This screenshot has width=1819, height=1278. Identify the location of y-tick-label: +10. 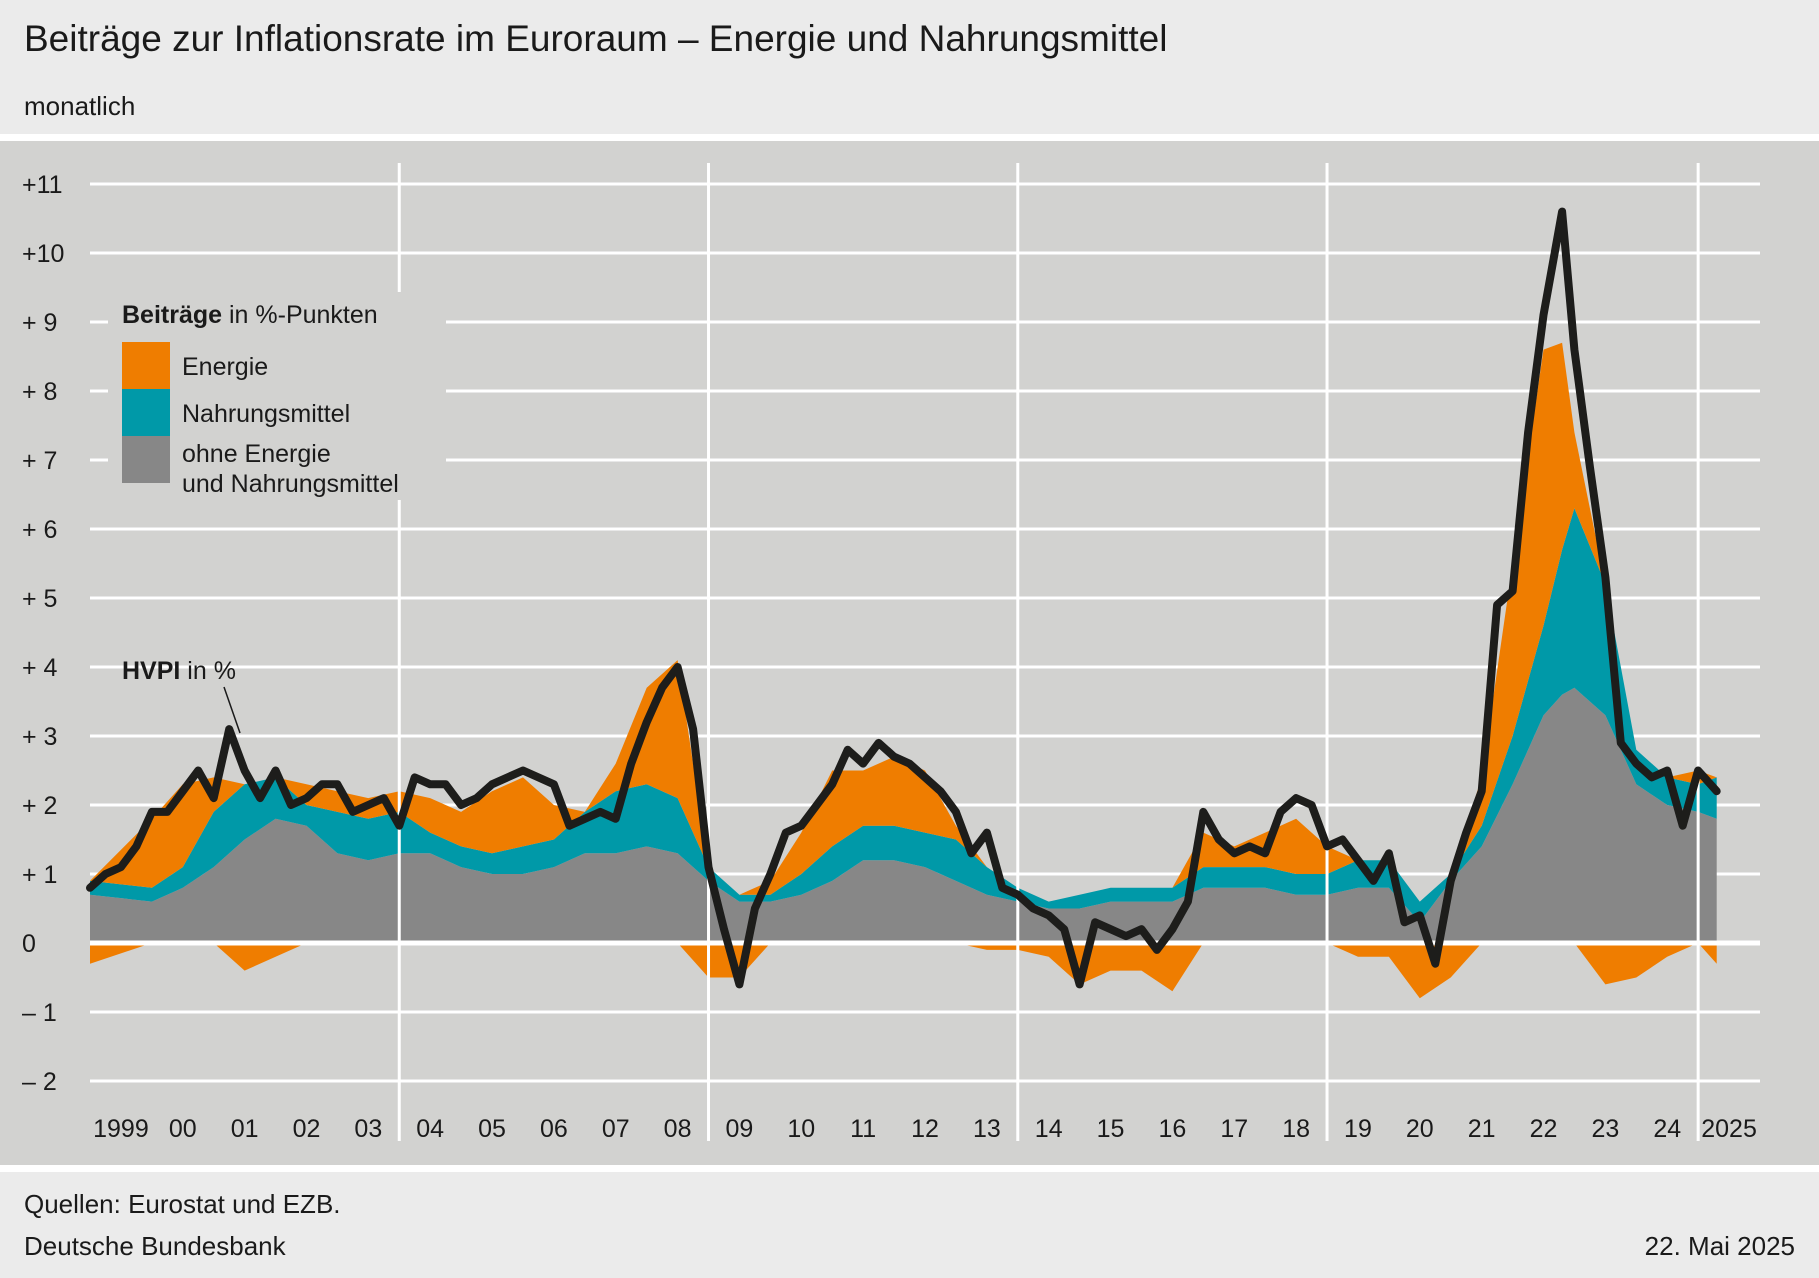
(43, 254).